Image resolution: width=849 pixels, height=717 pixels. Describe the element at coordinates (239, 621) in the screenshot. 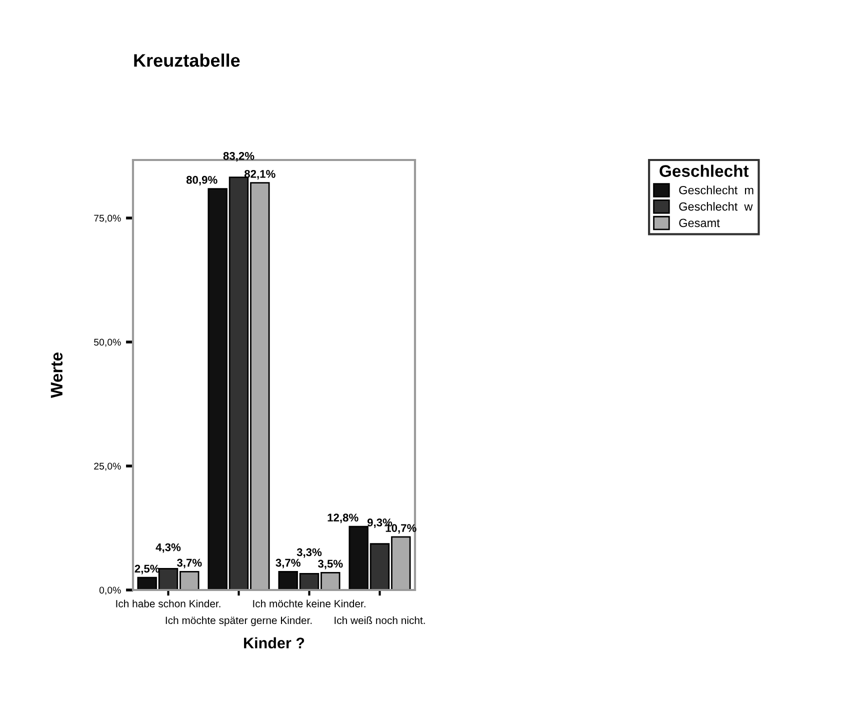

I see `x-tick-label: Ich möchte später gerne Kinder.` at that location.